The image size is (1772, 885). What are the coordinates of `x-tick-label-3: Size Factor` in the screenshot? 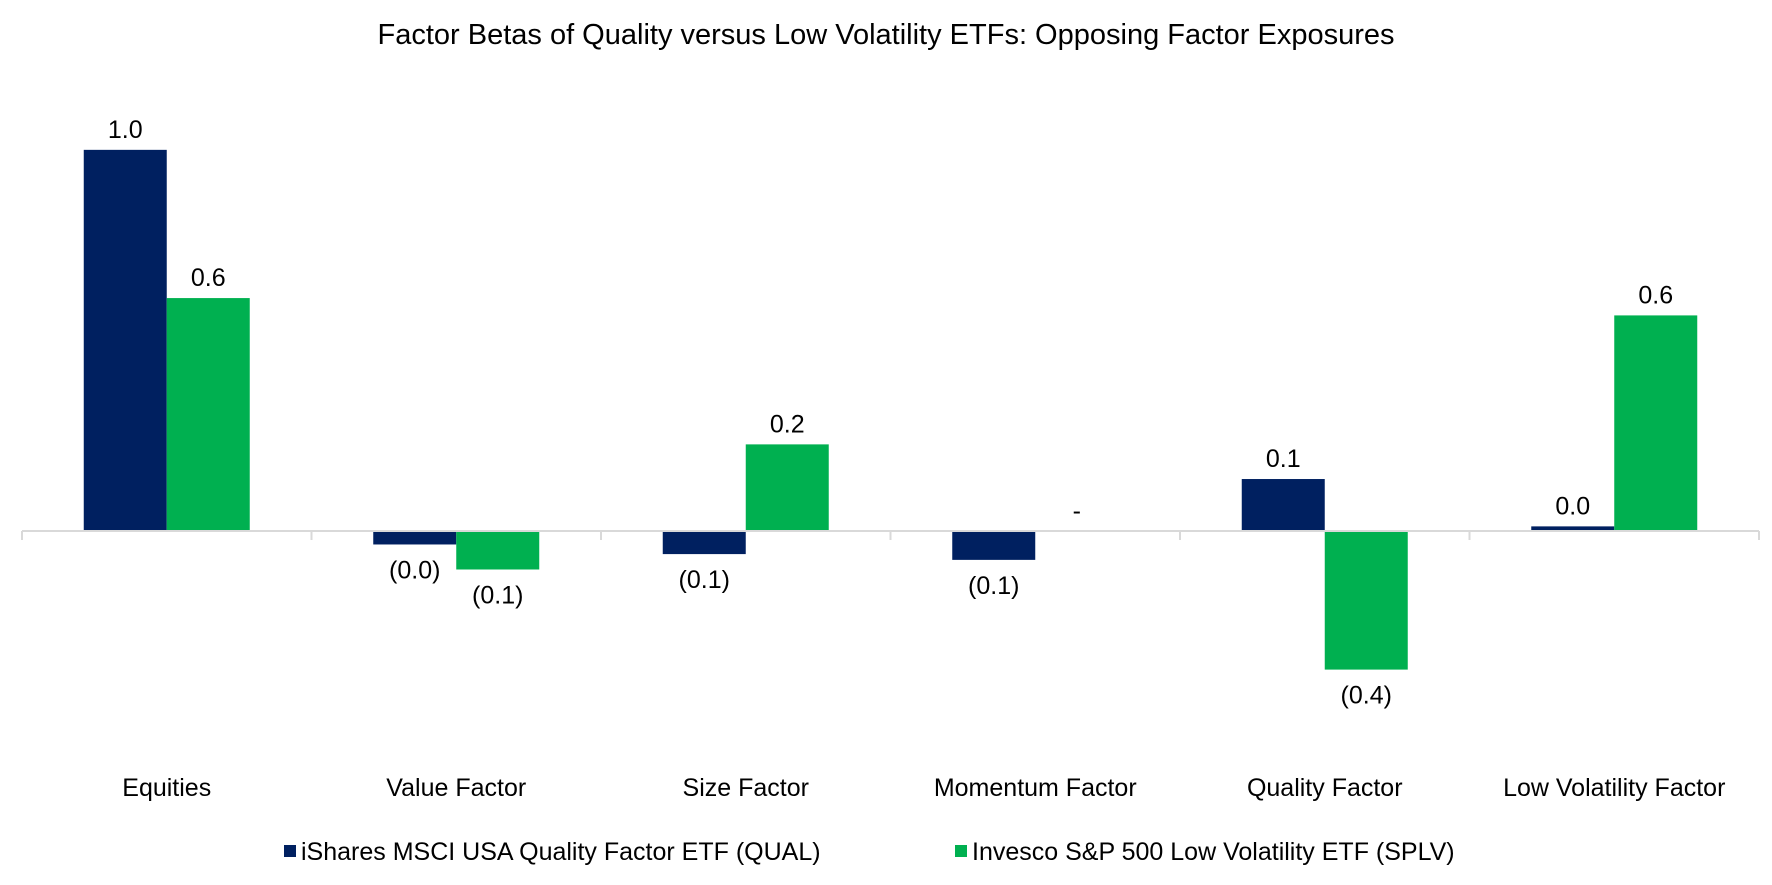 It's located at (746, 788).